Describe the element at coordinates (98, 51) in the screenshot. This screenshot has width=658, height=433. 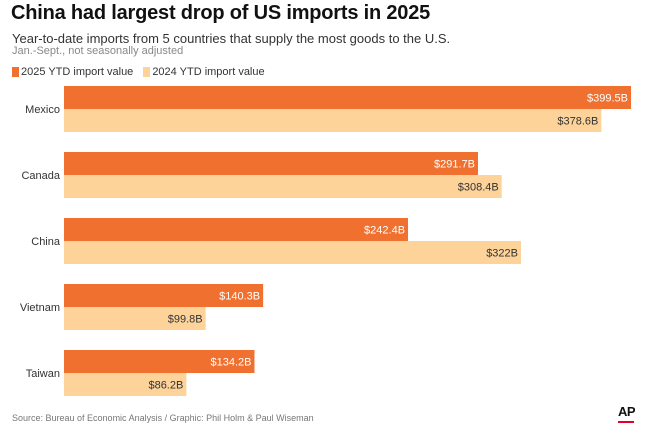
I see `chart-note: Jan.-Sept., not seasonally adjusted` at that location.